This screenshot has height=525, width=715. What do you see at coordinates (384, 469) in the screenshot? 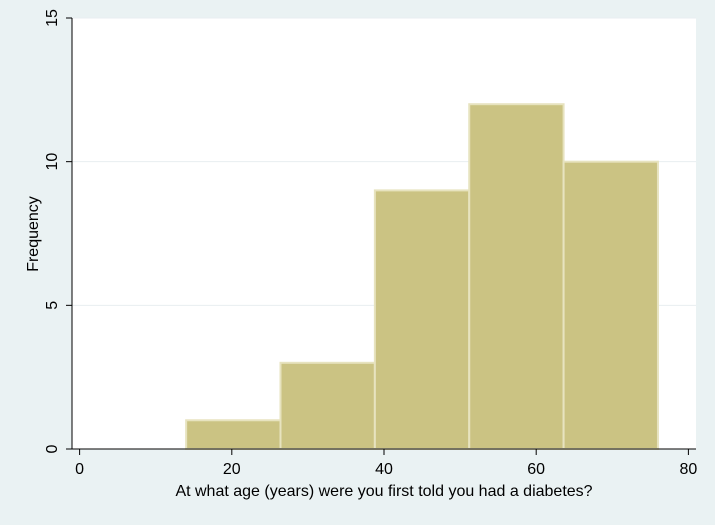
I see `x-tick-label: 40` at bounding box center [384, 469].